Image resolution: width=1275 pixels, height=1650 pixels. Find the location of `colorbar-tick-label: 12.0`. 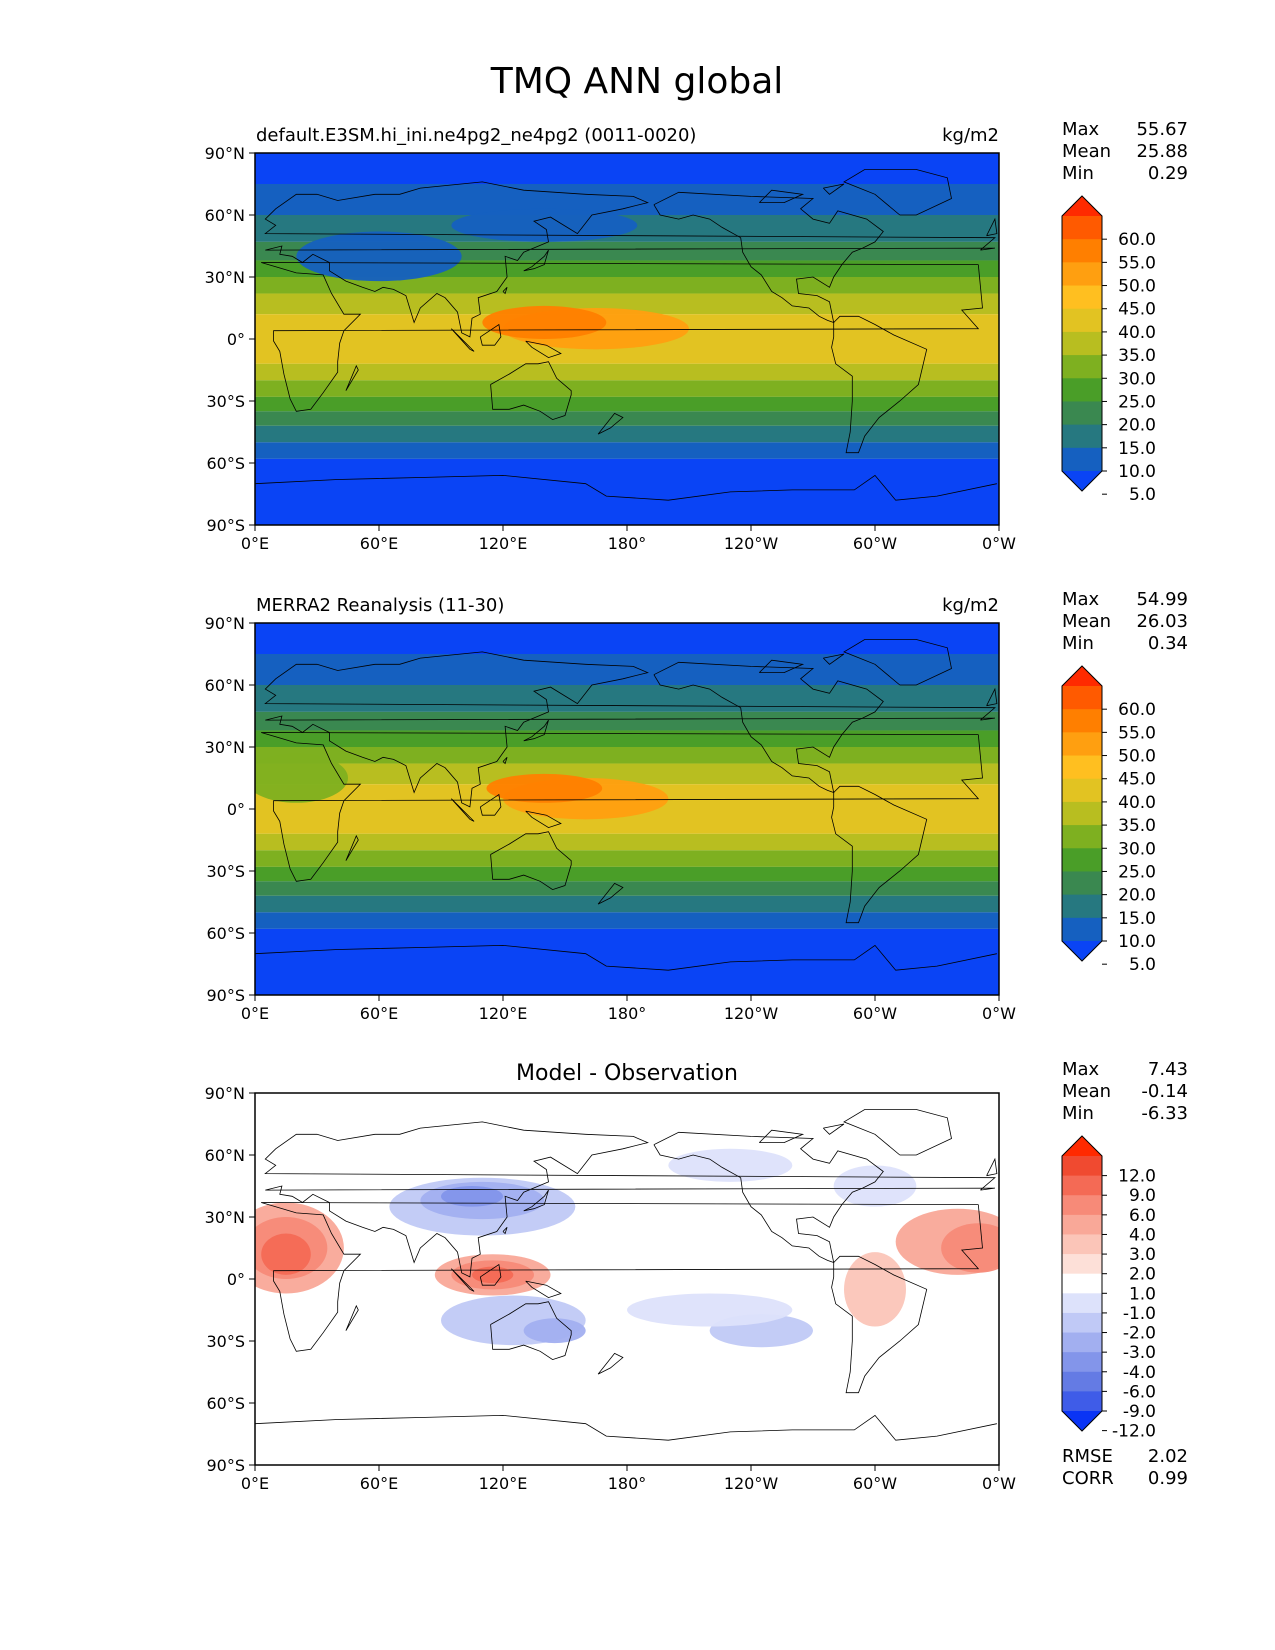

colorbar-tick-label: 12.0 is located at coordinates (1137, 1177).